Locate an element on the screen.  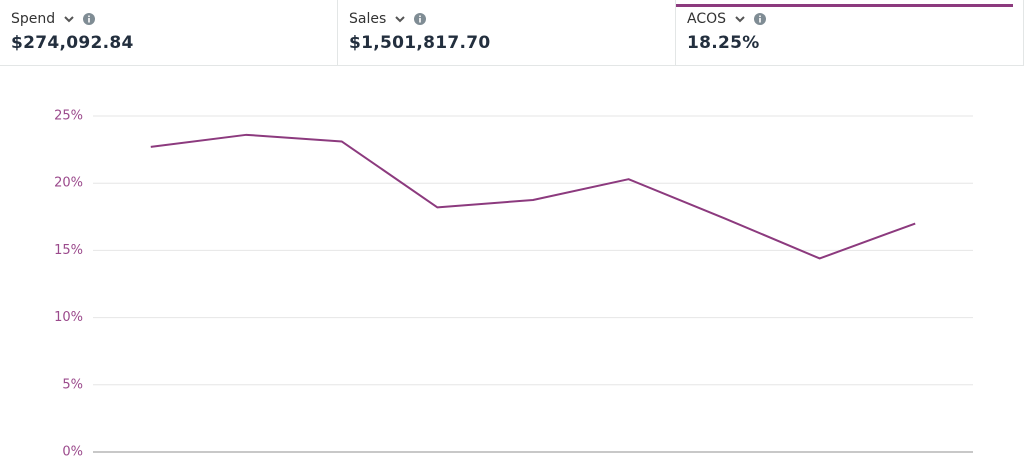
metric-value: 18.25% is located at coordinates (723, 43).